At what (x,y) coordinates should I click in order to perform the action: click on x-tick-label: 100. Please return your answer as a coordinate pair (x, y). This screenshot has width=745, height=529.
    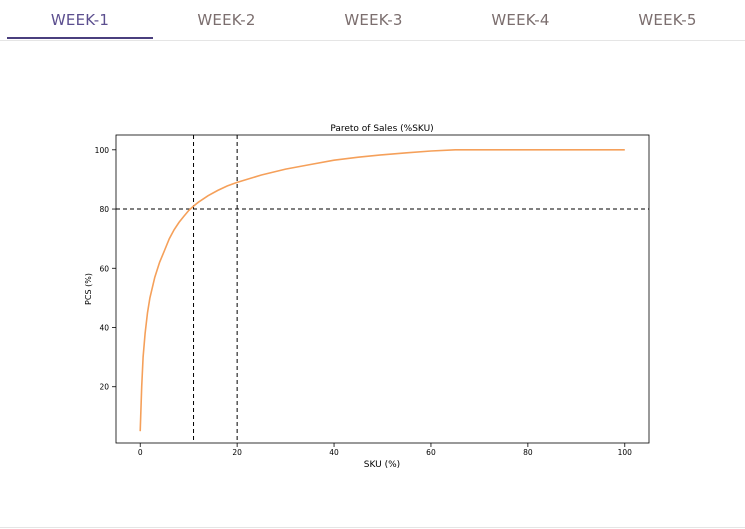
    Looking at the image, I should click on (625, 452).